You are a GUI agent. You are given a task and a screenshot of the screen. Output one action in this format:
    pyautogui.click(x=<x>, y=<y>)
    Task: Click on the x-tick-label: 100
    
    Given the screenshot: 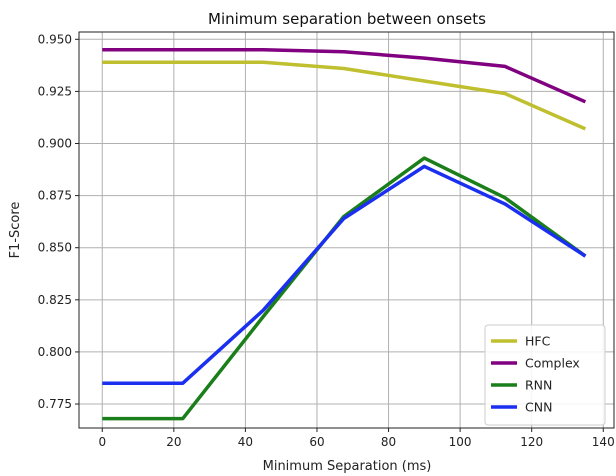 What is the action you would take?
    pyautogui.click(x=460, y=442)
    